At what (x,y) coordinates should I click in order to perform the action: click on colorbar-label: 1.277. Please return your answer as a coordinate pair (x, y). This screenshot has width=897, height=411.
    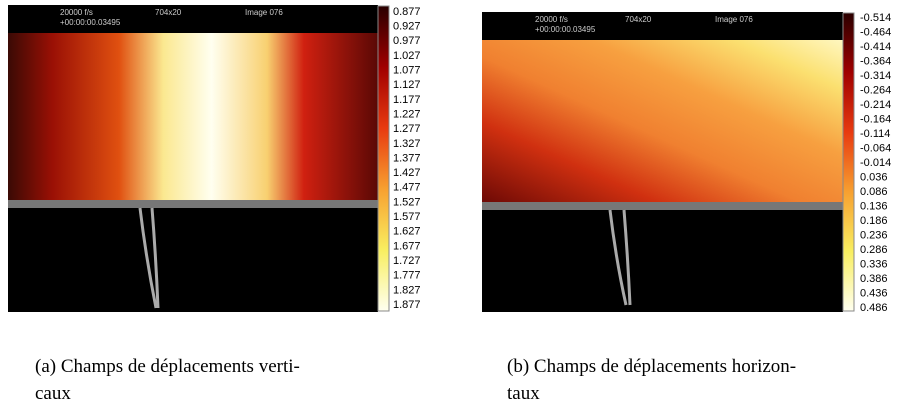
    Looking at the image, I should click on (407, 129).